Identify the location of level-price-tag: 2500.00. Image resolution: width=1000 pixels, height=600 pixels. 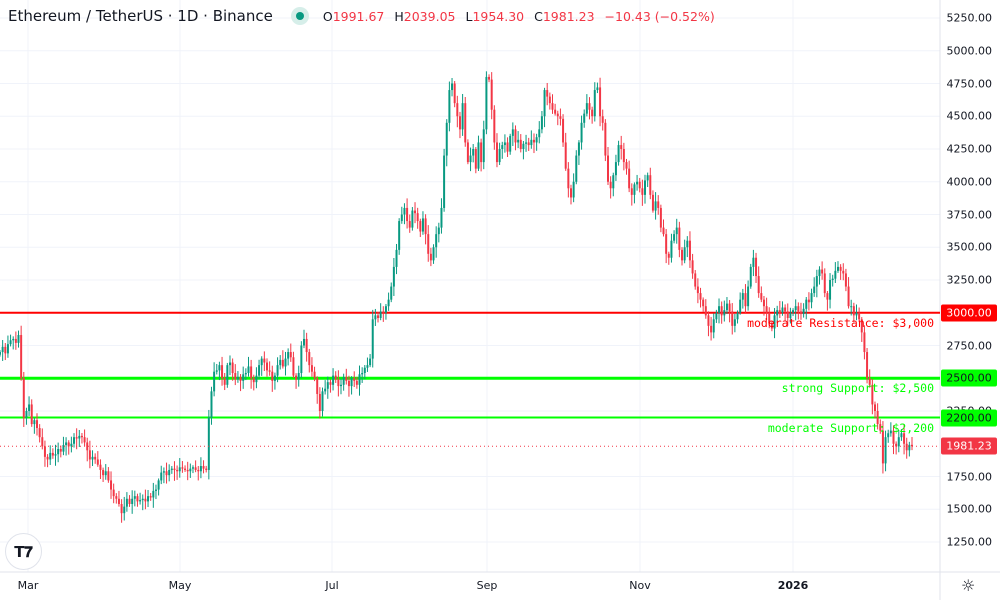
(969, 378).